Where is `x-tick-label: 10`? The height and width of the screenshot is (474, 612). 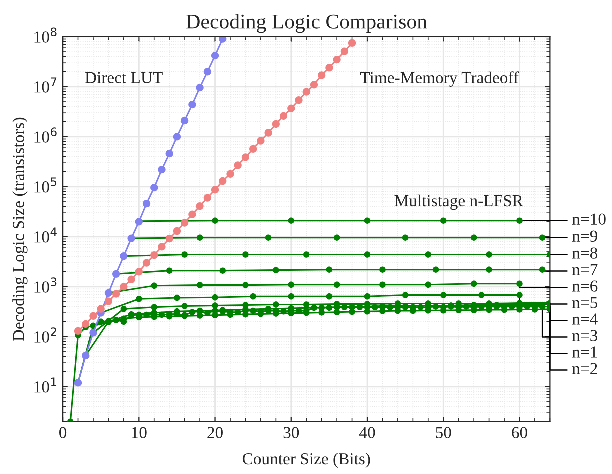 x-tick-label: 10 is located at coordinates (139, 432).